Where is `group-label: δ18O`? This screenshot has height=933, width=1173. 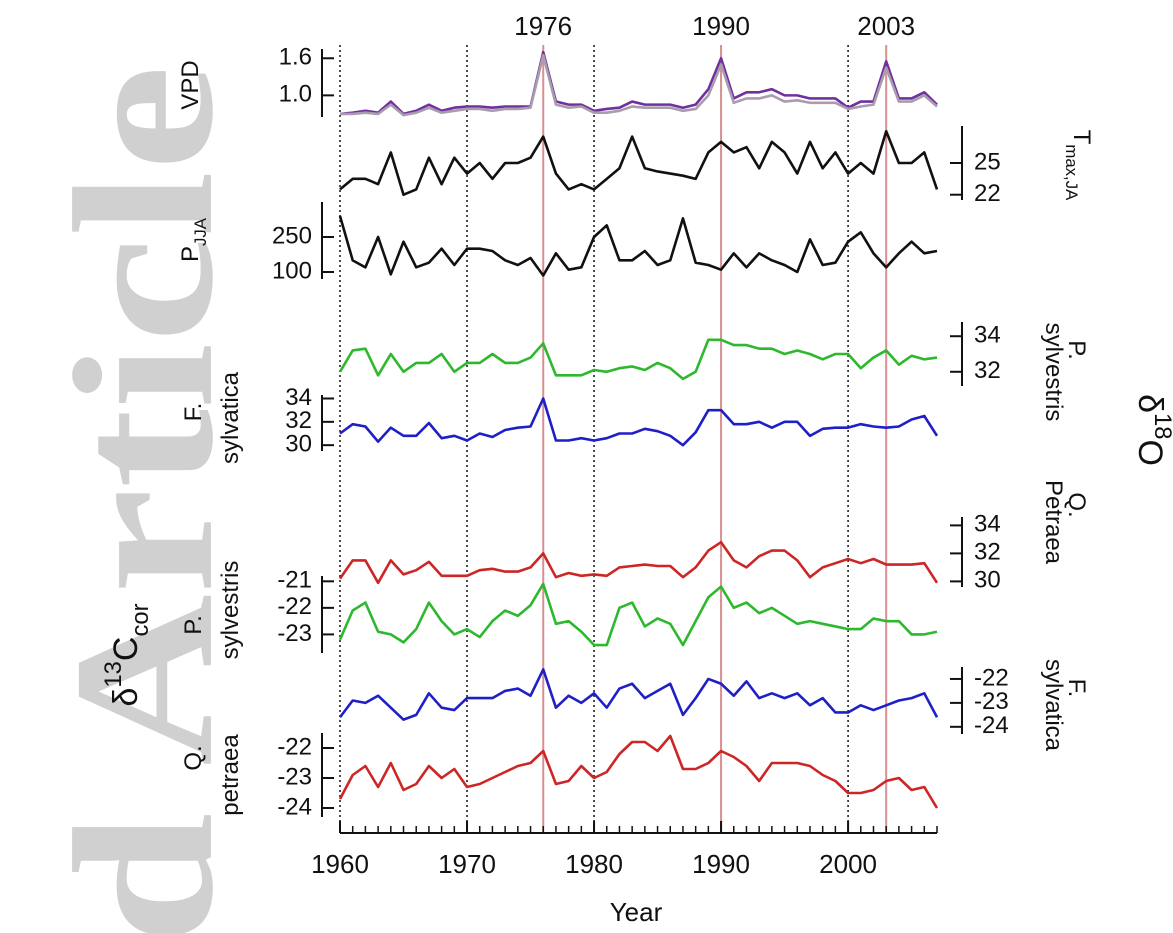 group-label: δ18O is located at coordinates (1152, 430).